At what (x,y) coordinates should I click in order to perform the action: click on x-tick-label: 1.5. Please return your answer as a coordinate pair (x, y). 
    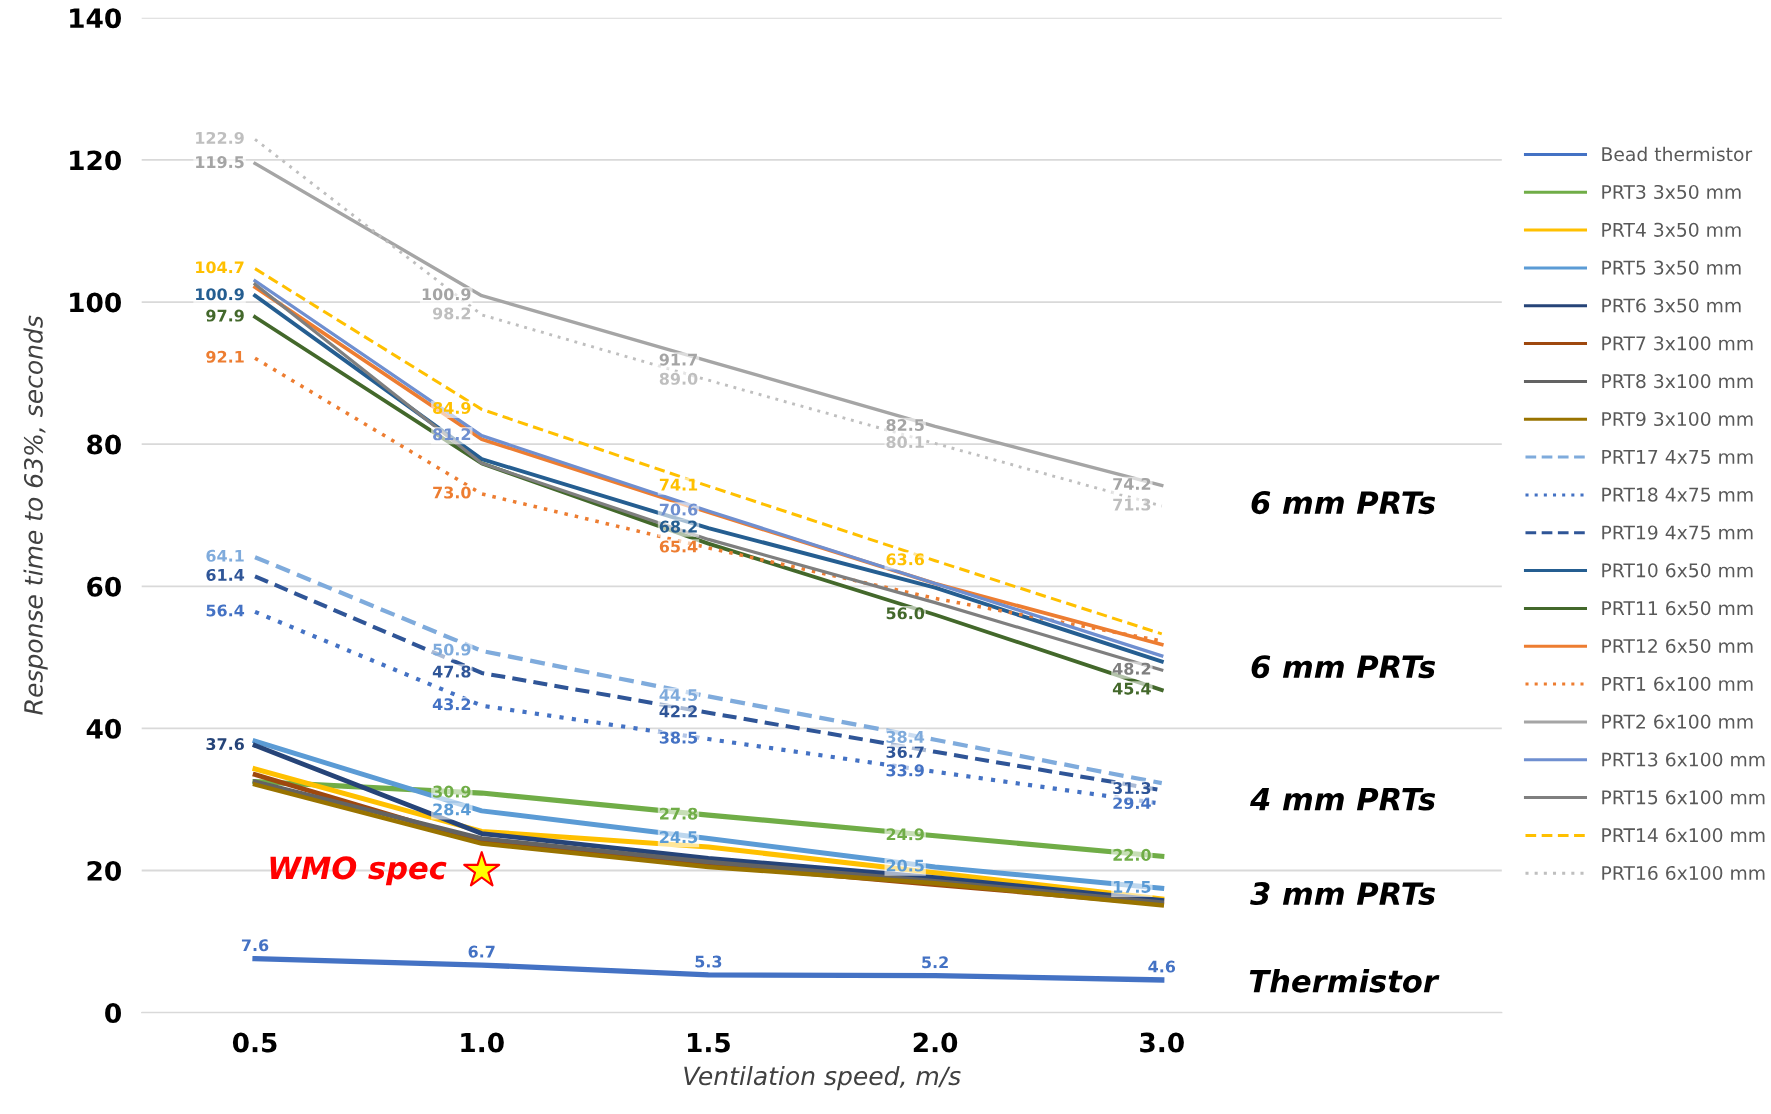
    Looking at the image, I should click on (709, 1042).